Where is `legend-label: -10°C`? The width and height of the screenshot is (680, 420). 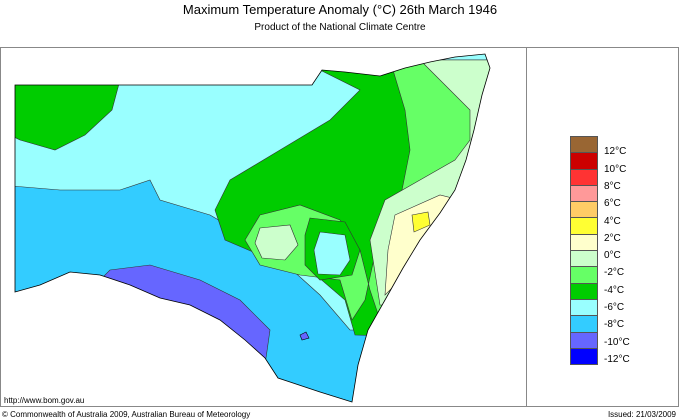 legend-label: -10°C is located at coordinates (617, 342).